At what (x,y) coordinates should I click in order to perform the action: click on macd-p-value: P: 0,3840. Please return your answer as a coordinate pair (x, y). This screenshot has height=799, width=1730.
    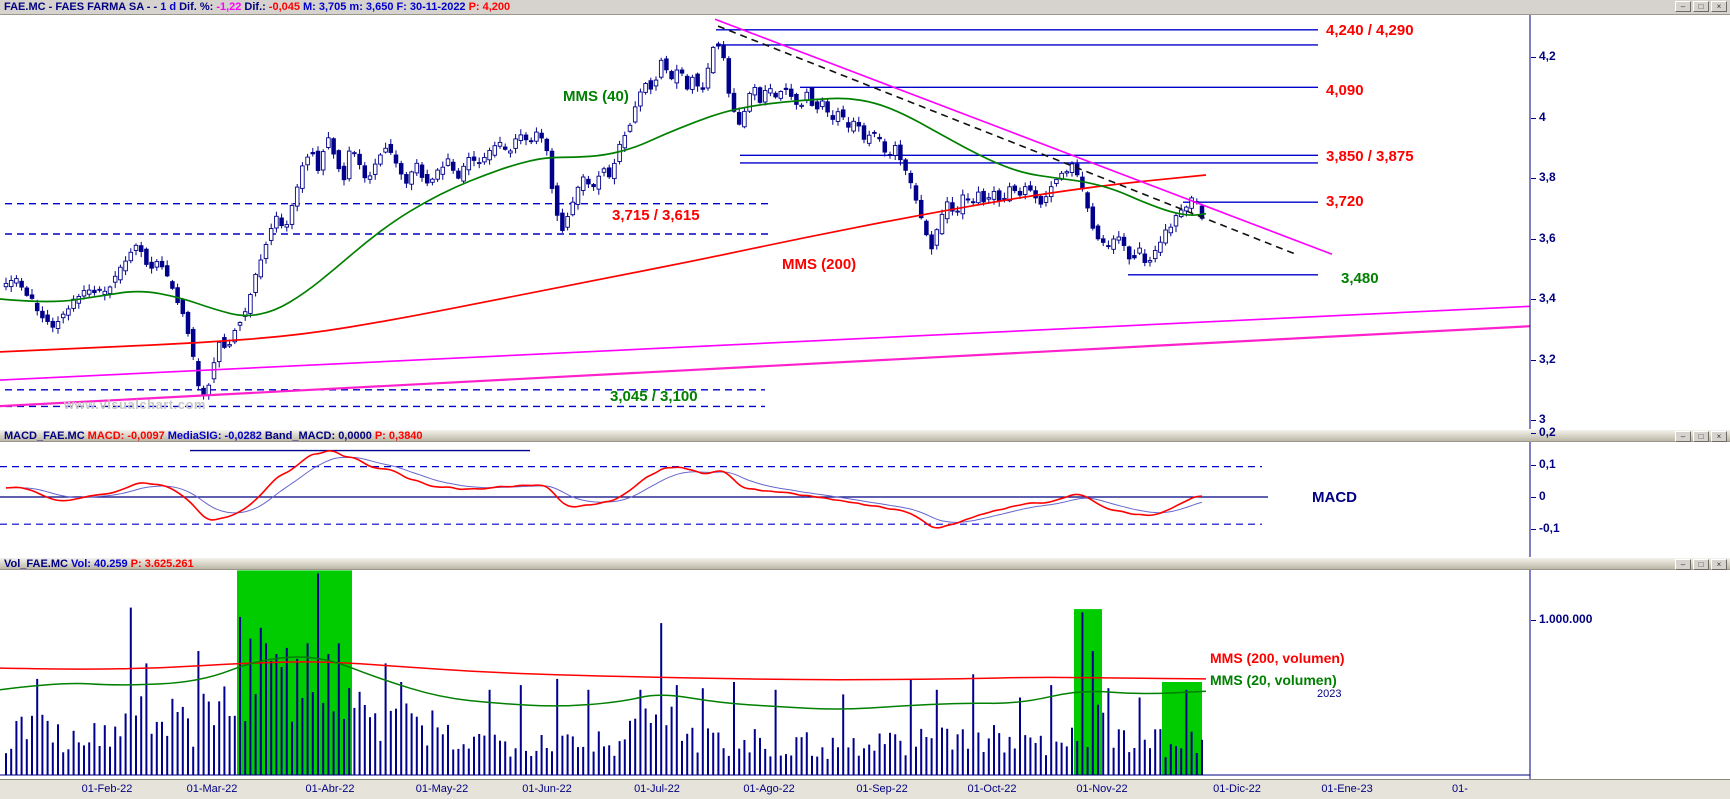
    Looking at the image, I should click on (398, 436).